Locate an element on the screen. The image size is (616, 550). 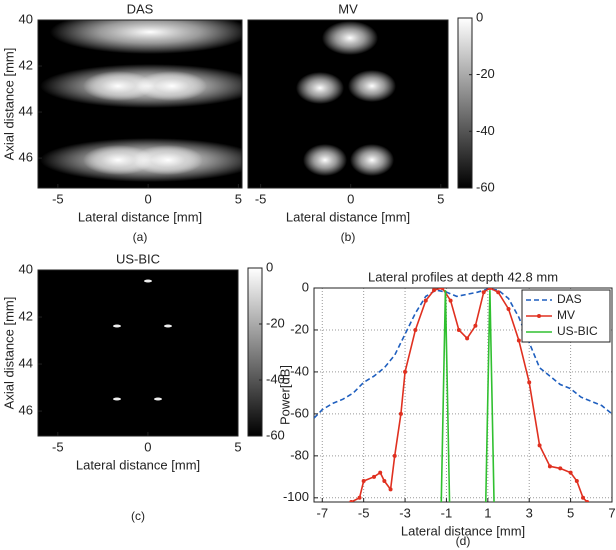
x-tick-label: 7 is located at coordinates (611, 512).